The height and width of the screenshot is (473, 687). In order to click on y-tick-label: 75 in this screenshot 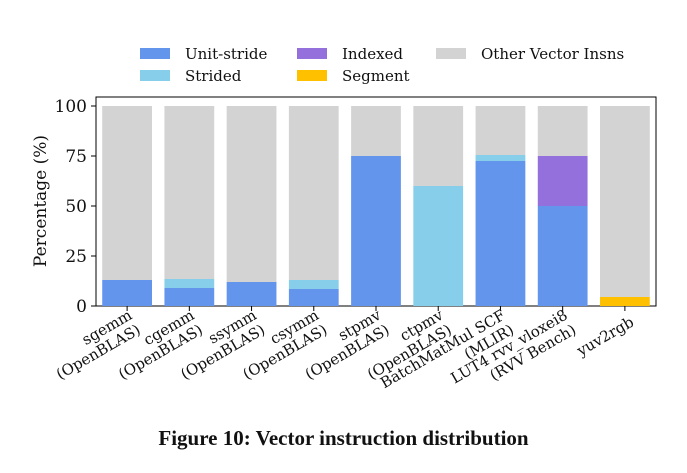, I will do `click(76, 157)`.